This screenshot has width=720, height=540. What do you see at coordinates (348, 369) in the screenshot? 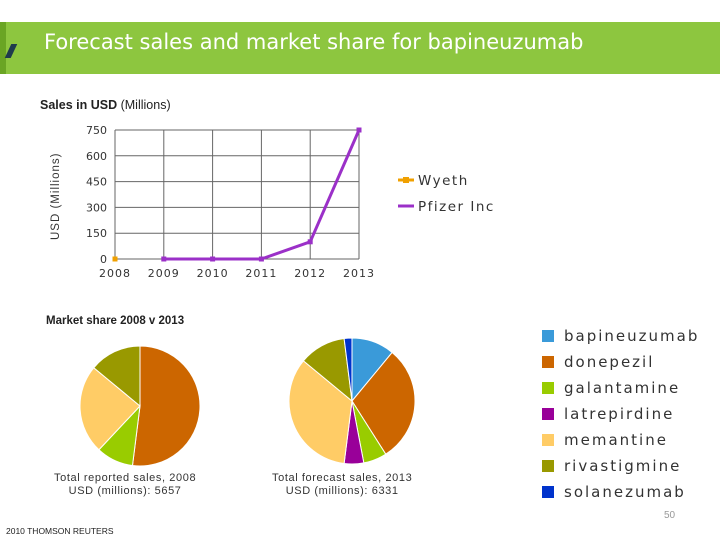
I see `pie-slice-solanezumab` at bounding box center [348, 369].